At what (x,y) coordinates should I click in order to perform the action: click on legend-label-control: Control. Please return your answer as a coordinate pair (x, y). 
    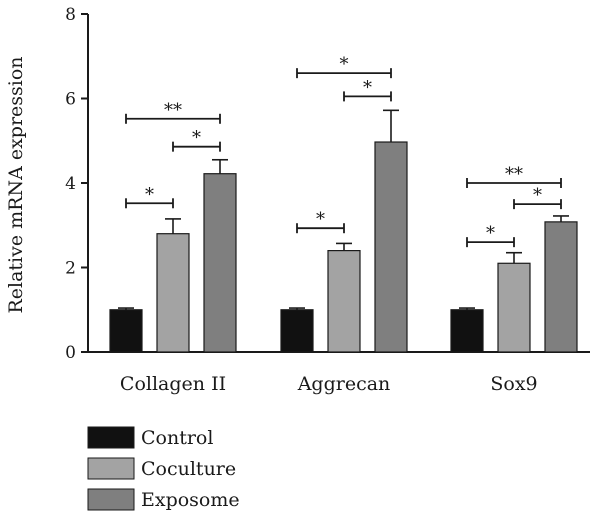
    Looking at the image, I should click on (177, 438).